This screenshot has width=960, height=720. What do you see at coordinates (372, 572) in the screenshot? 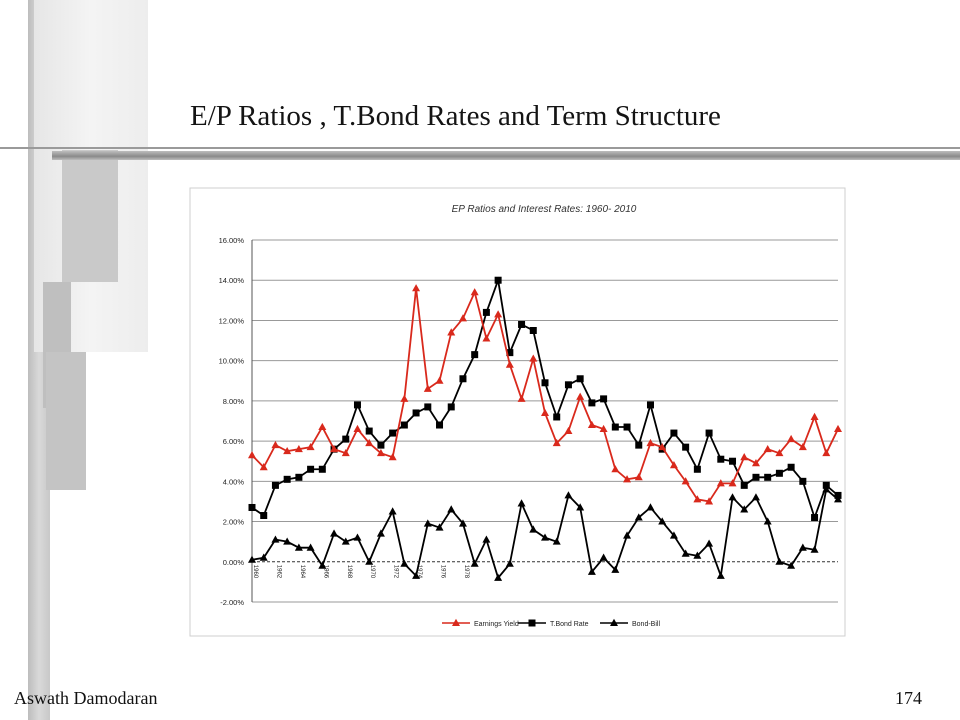
I see `x-tick-label: 1970` at bounding box center [372, 572].